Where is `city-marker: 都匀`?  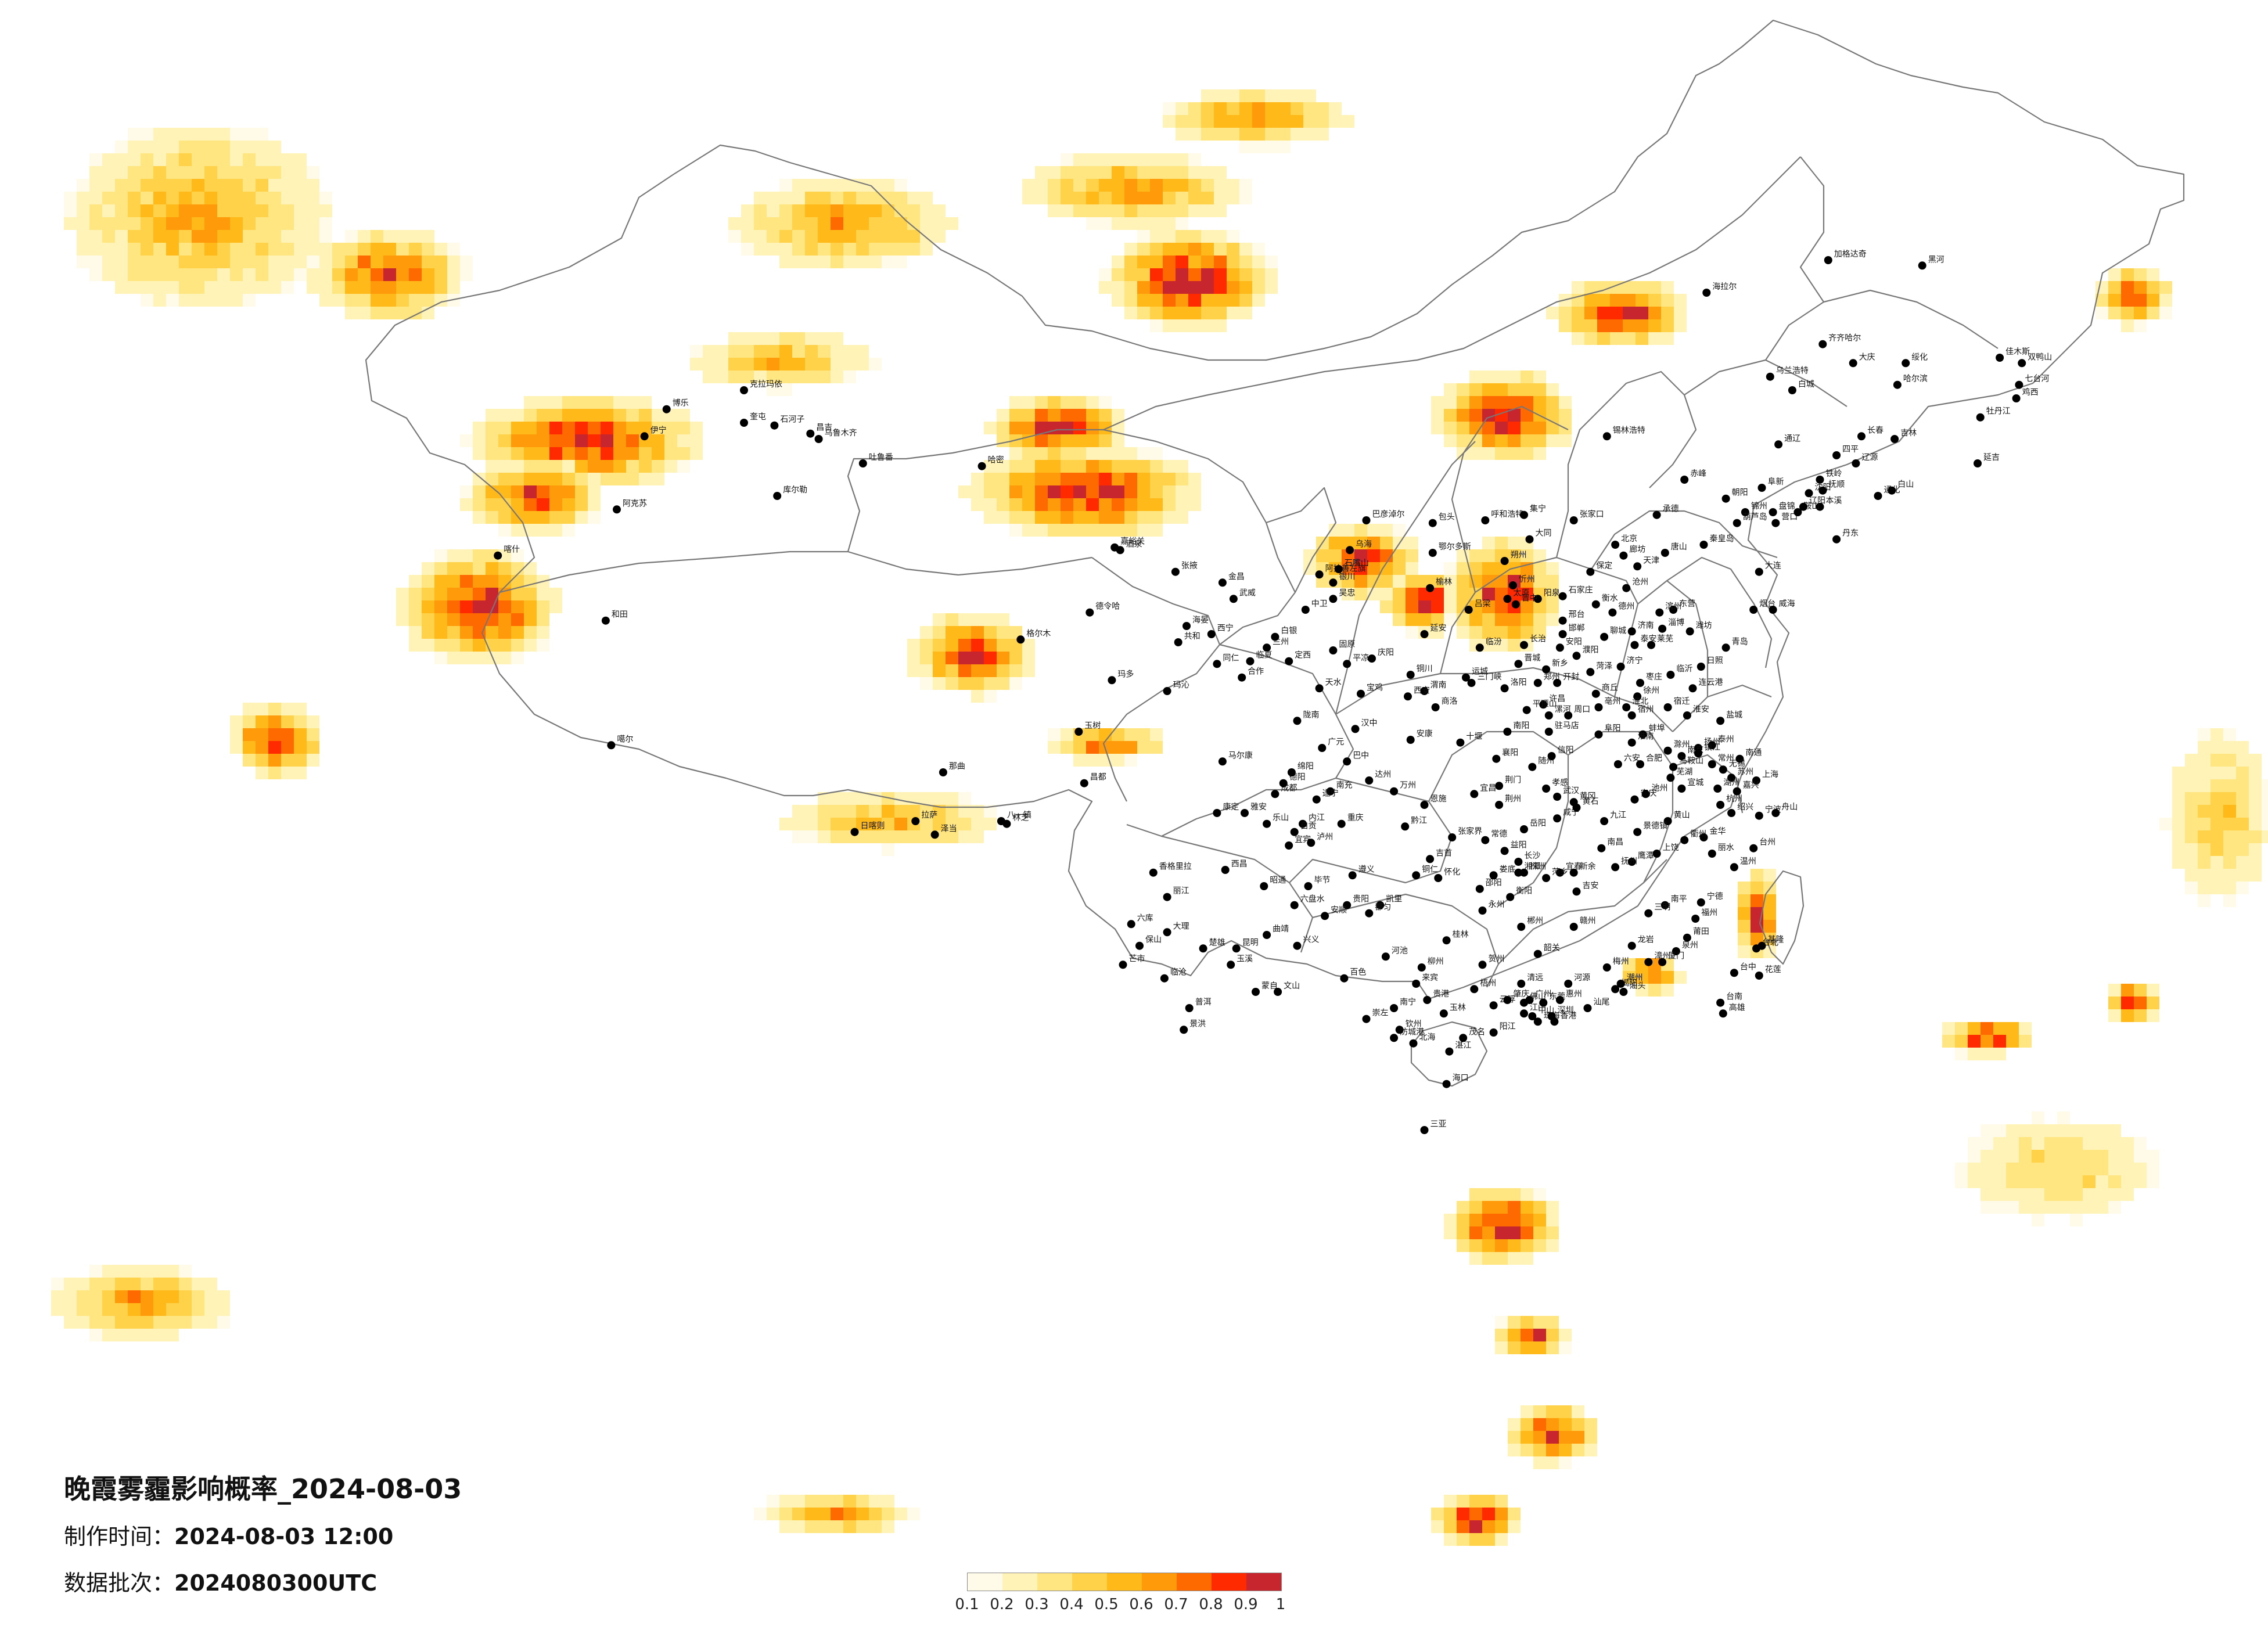
city-marker: 都匀 is located at coordinates (1378, 911).